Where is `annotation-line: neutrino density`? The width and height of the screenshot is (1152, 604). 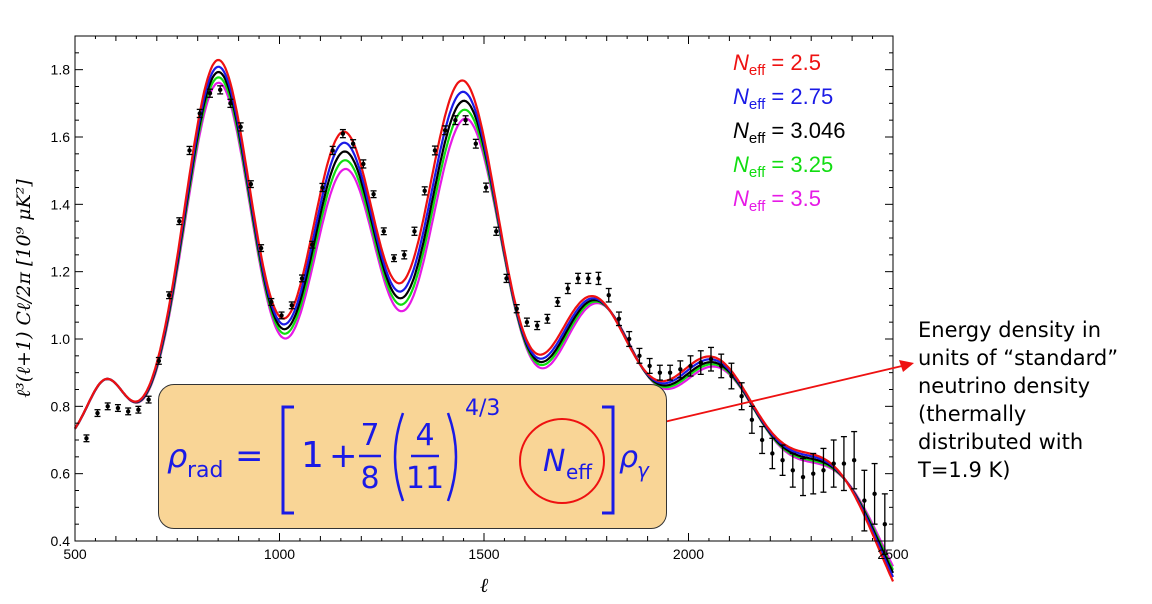
annotation-line: neutrino density is located at coordinates (1004, 386).